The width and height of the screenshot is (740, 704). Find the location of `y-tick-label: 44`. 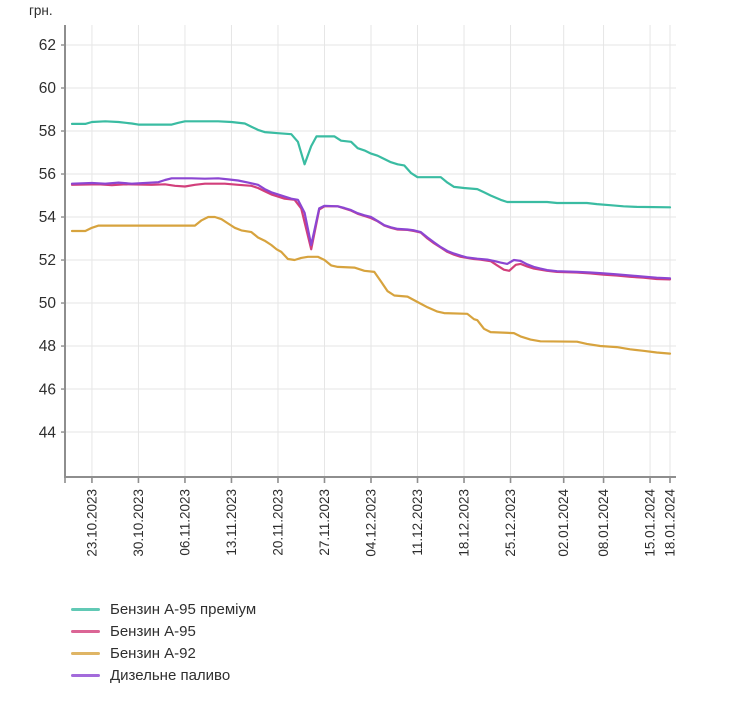

y-tick-label: 44 is located at coordinates (48, 432).